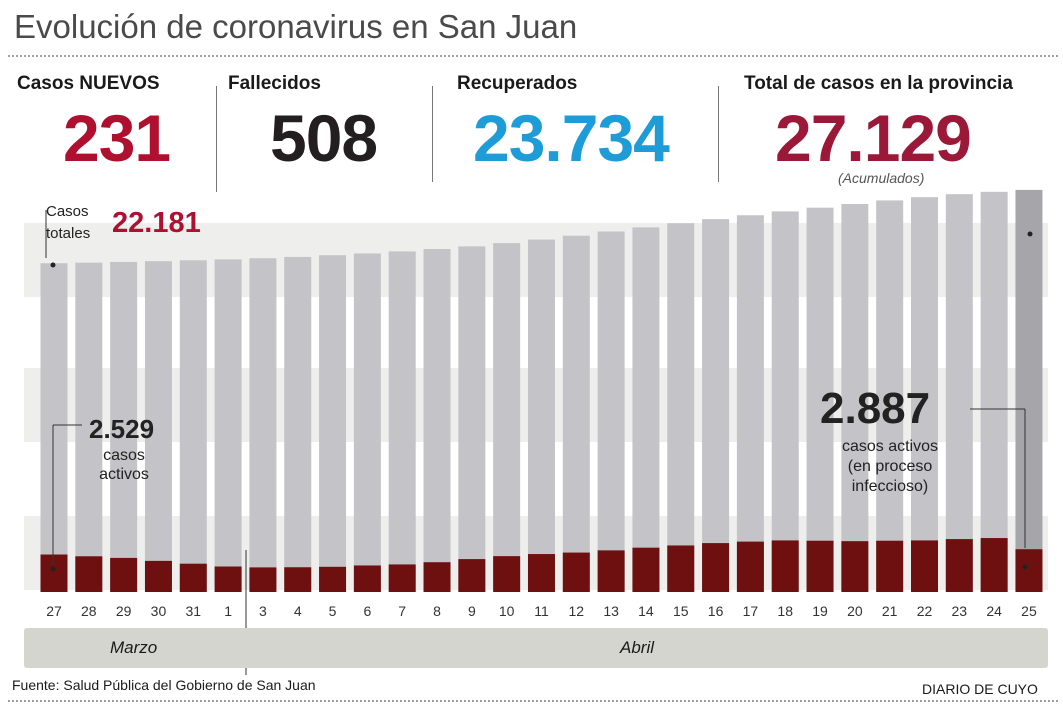 This screenshot has height=709, width=1063. Describe the element at coordinates (536, 648) in the screenshot. I see `month-band` at that location.